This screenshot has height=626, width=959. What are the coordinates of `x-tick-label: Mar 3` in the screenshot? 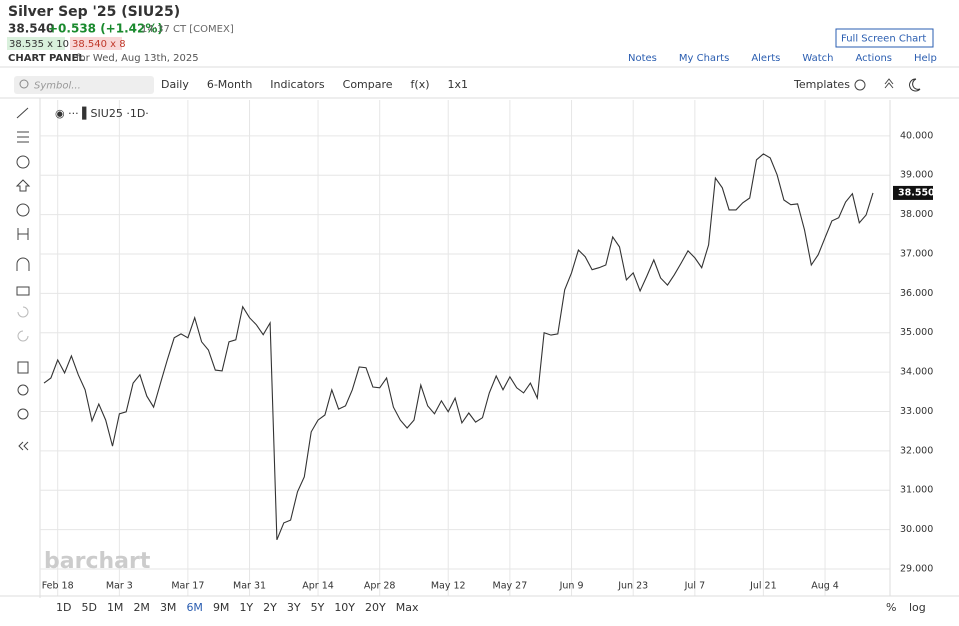 It's located at (119, 586).